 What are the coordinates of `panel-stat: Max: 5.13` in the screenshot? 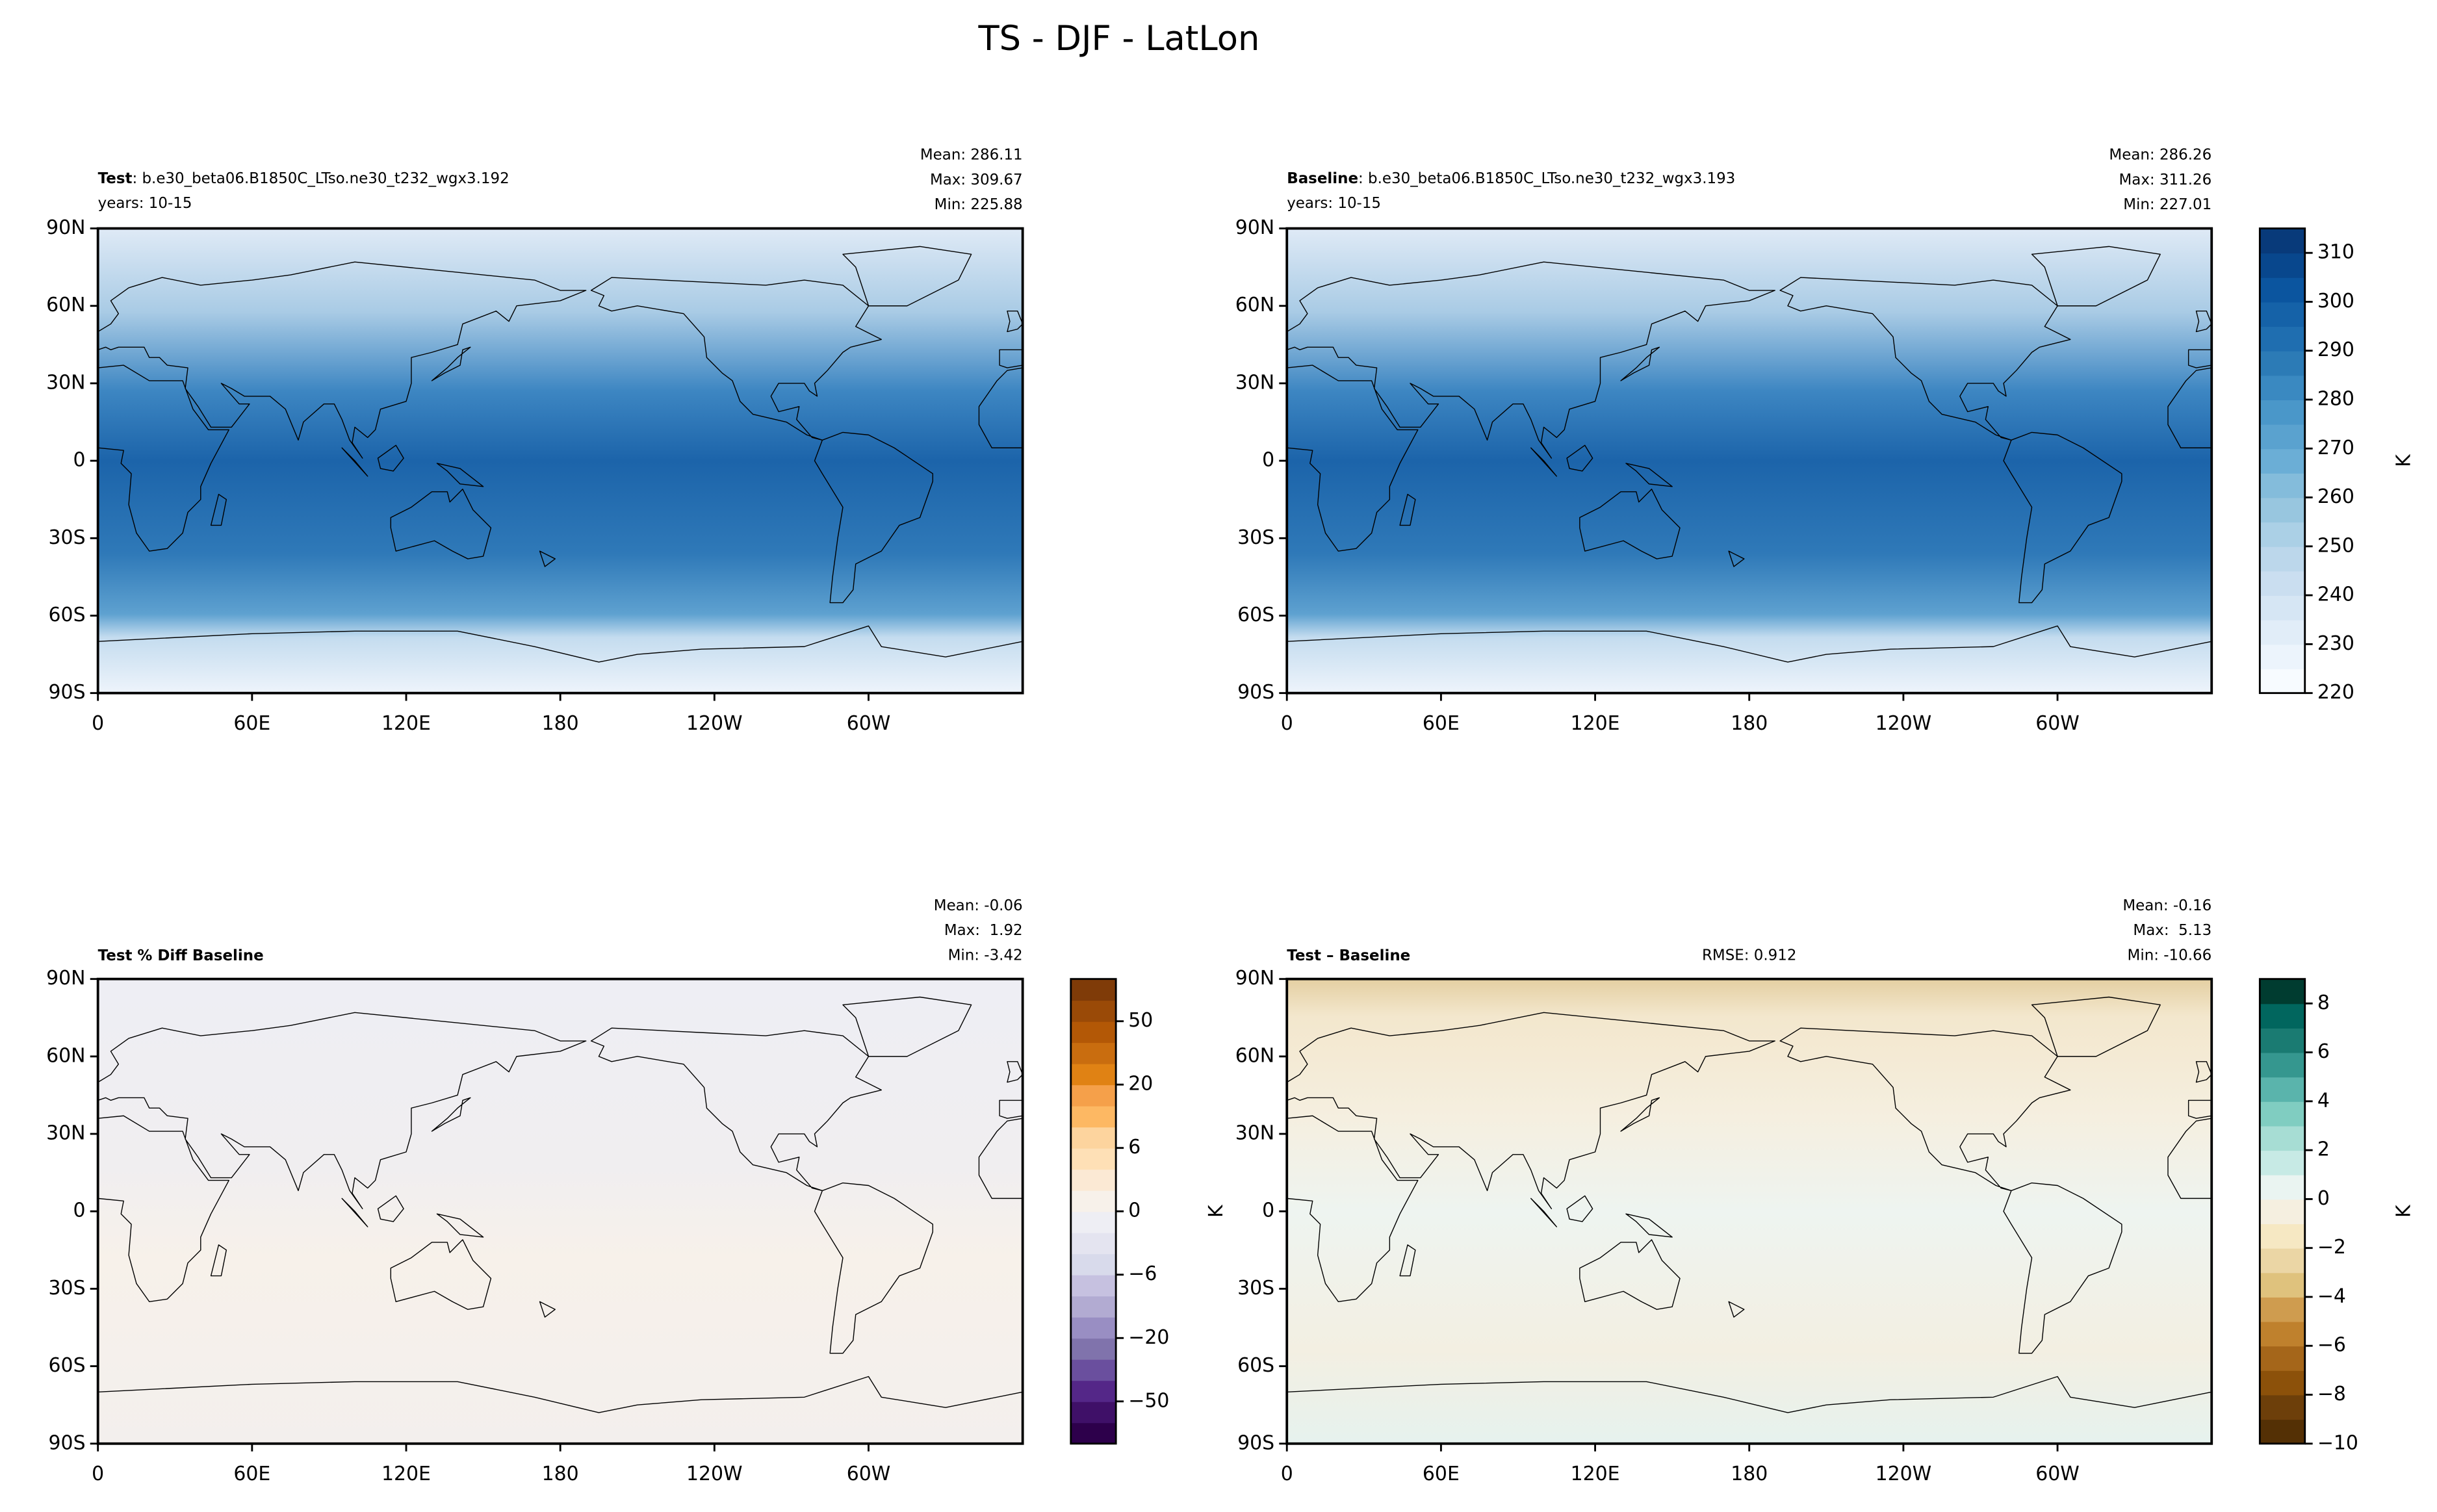 It's located at (2172, 930).